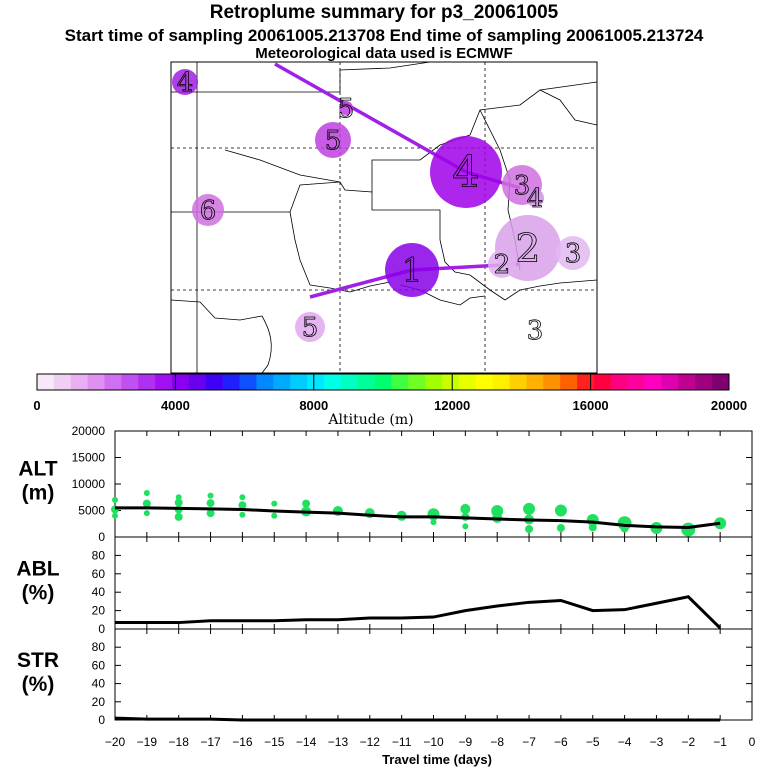  What do you see at coordinates (452, 405) in the screenshot?
I see `colorbar-tick-label: 12000` at bounding box center [452, 405].